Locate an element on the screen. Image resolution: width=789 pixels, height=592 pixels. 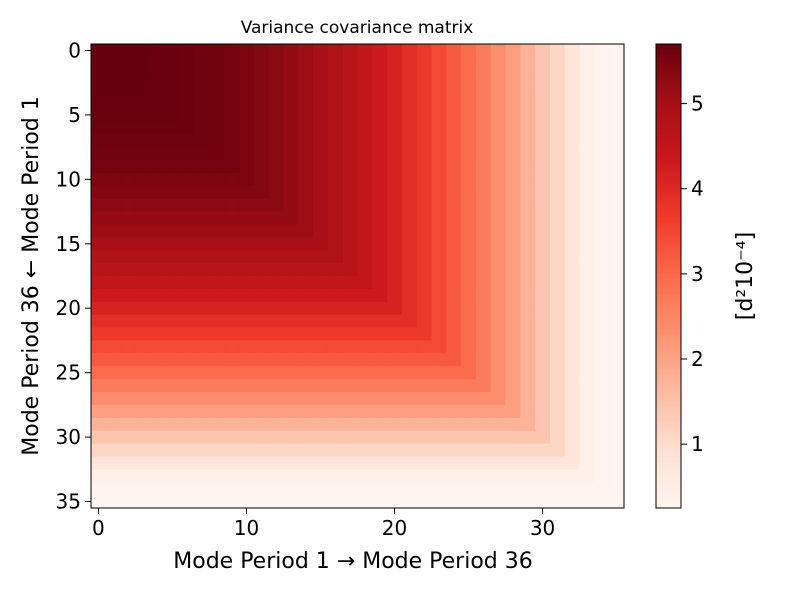
y-tick-label: 5 is located at coordinates (74, 115).